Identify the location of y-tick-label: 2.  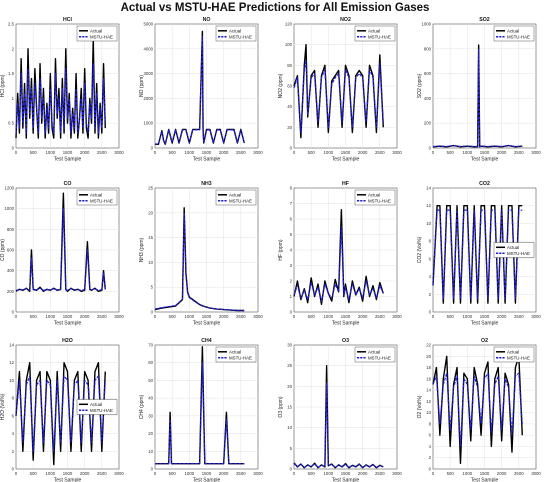
(430, 294).